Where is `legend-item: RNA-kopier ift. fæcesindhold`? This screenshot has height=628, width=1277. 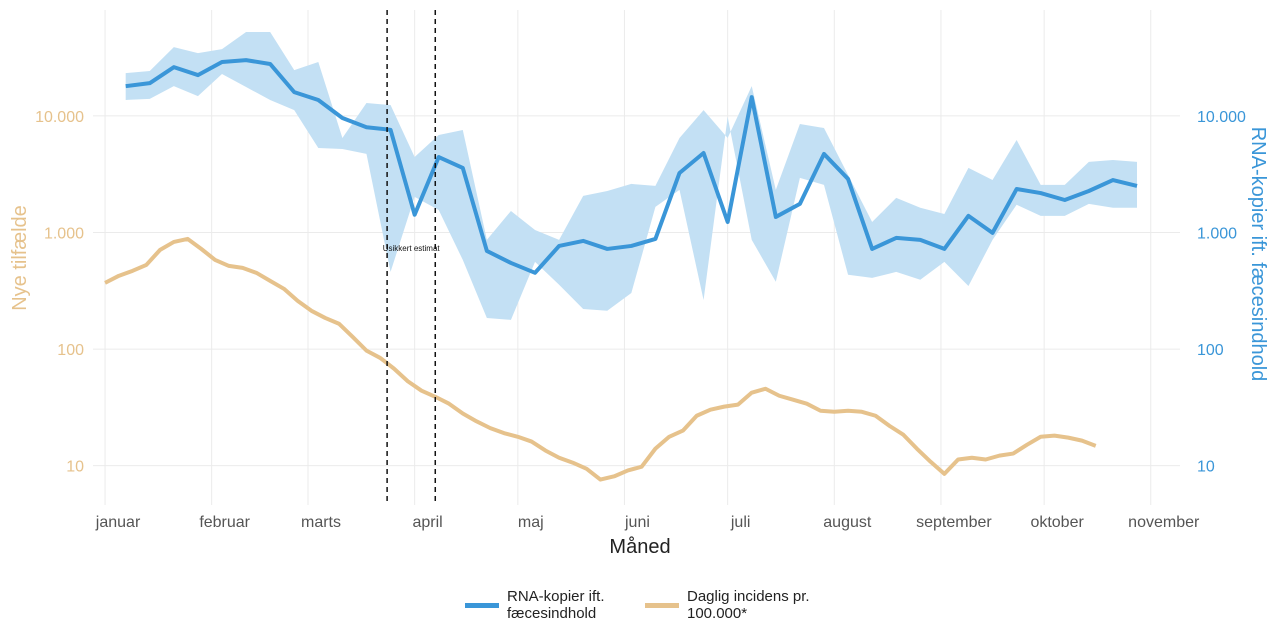 legend-item: RNA-kopier ift. fæcesindhold is located at coordinates (542, 605).